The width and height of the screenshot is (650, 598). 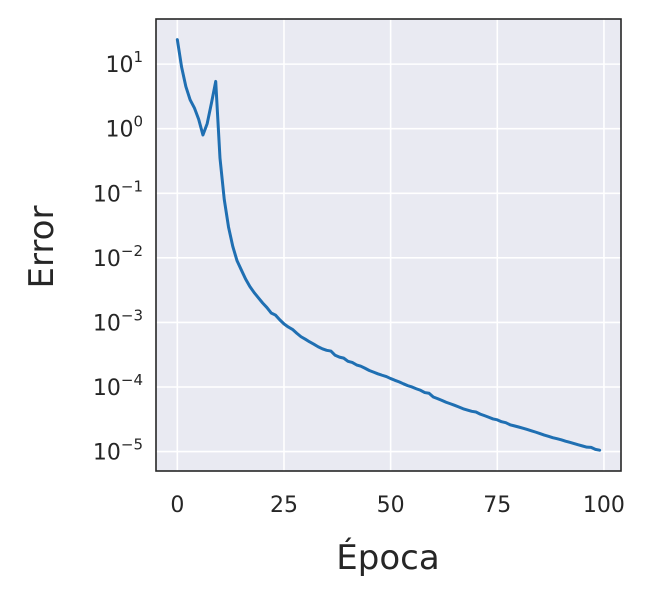 What do you see at coordinates (124, 63) in the screenshot?
I see `y-tick-label: 10¹` at bounding box center [124, 63].